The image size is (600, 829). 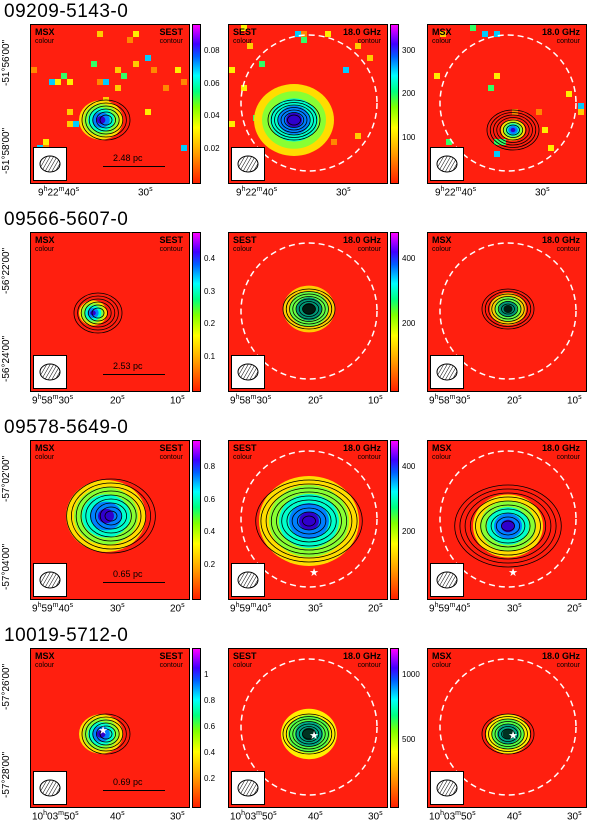 I want to click on msx-label: MSX, so click(x=45, y=32).